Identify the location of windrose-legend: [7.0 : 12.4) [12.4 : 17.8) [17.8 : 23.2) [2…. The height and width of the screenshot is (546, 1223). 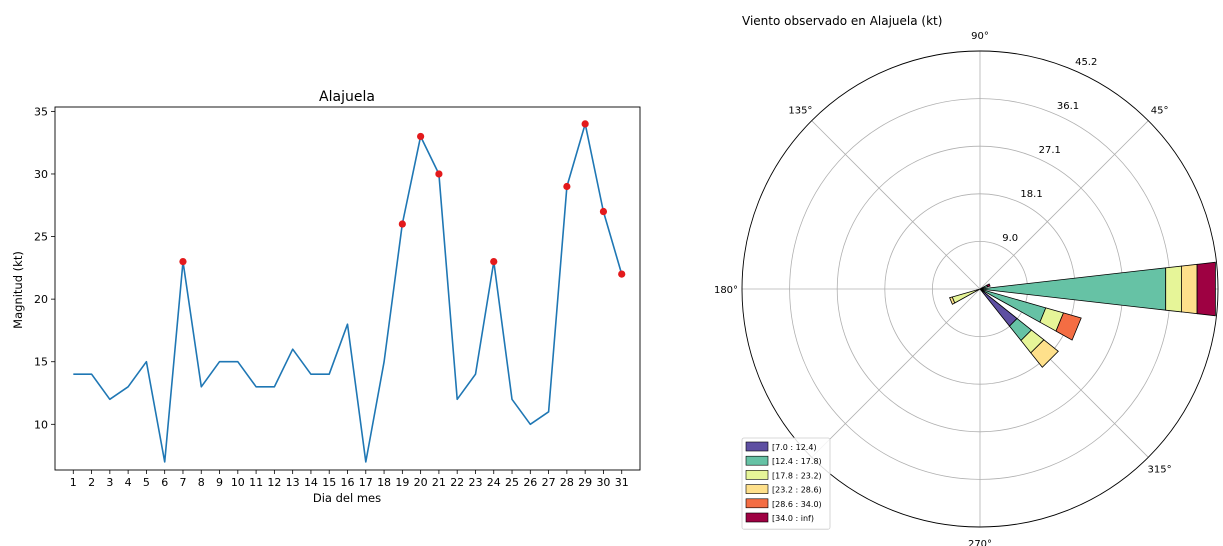
(786, 483).